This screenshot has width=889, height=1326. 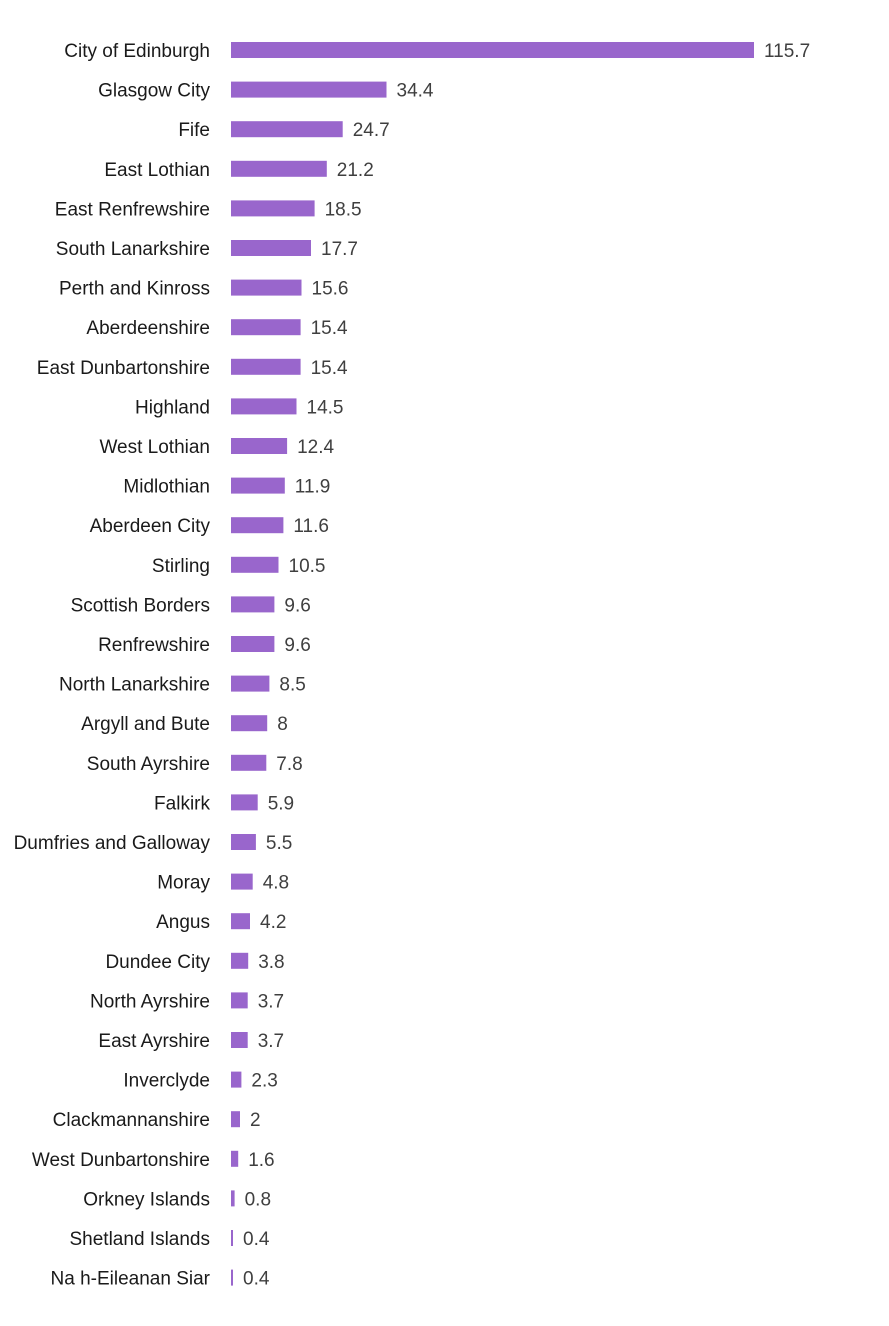 What do you see at coordinates (276, 883) in the screenshot?
I see `value-label: 4.8` at bounding box center [276, 883].